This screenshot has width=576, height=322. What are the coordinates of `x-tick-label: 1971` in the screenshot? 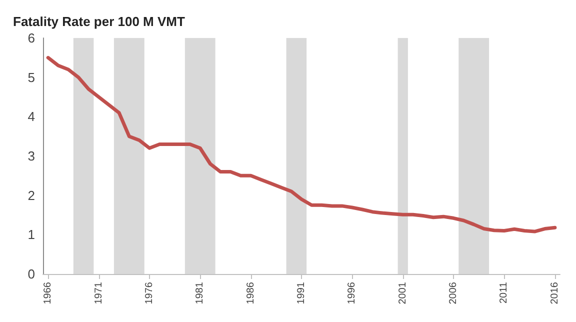 It's located at (98, 293).